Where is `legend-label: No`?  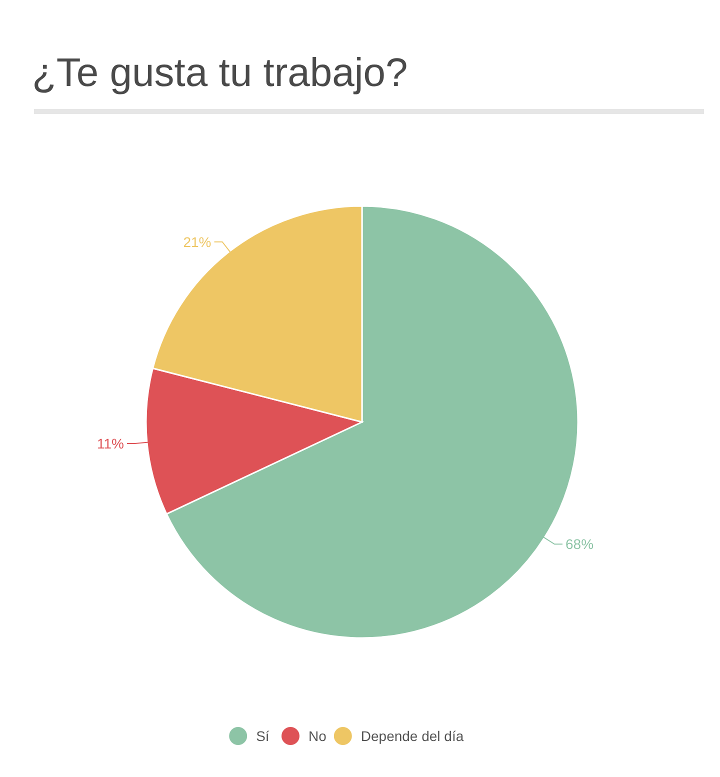 legend-label: No is located at coordinates (317, 736).